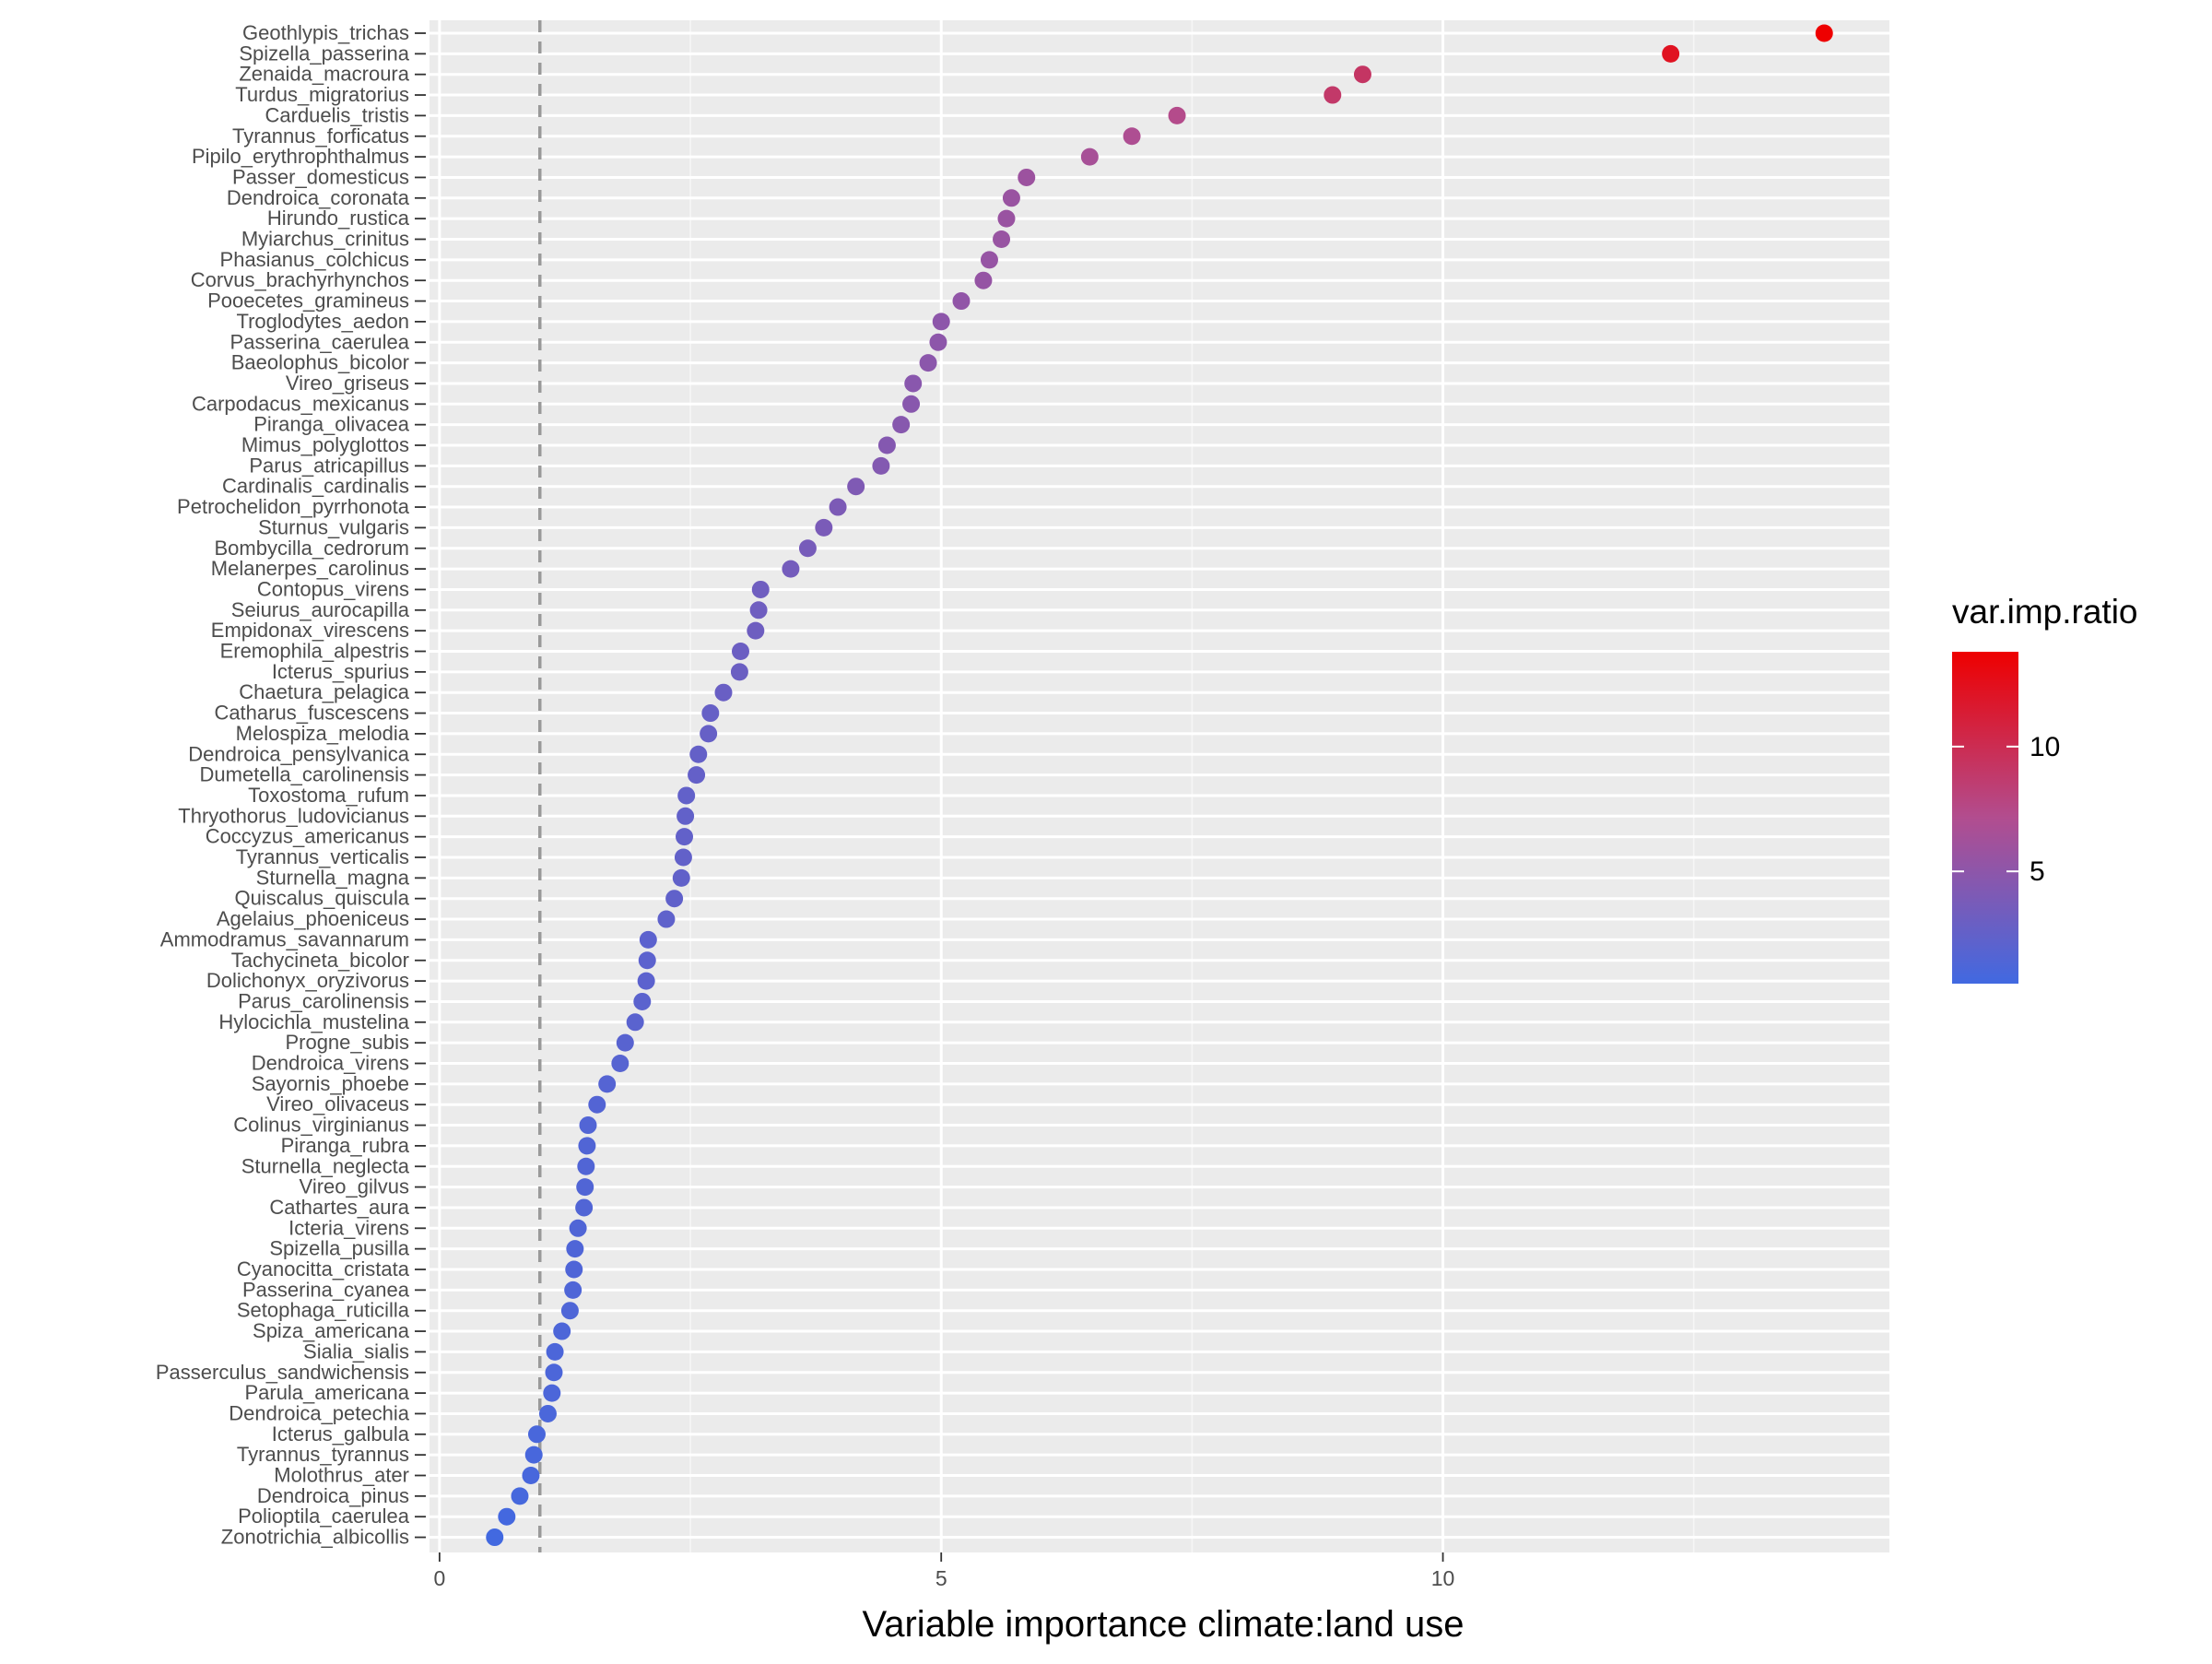 Image resolution: width=2212 pixels, height=1664 pixels. Describe the element at coordinates (311, 713) in the screenshot. I see `species-label: Catharus_fuscescens` at that location.